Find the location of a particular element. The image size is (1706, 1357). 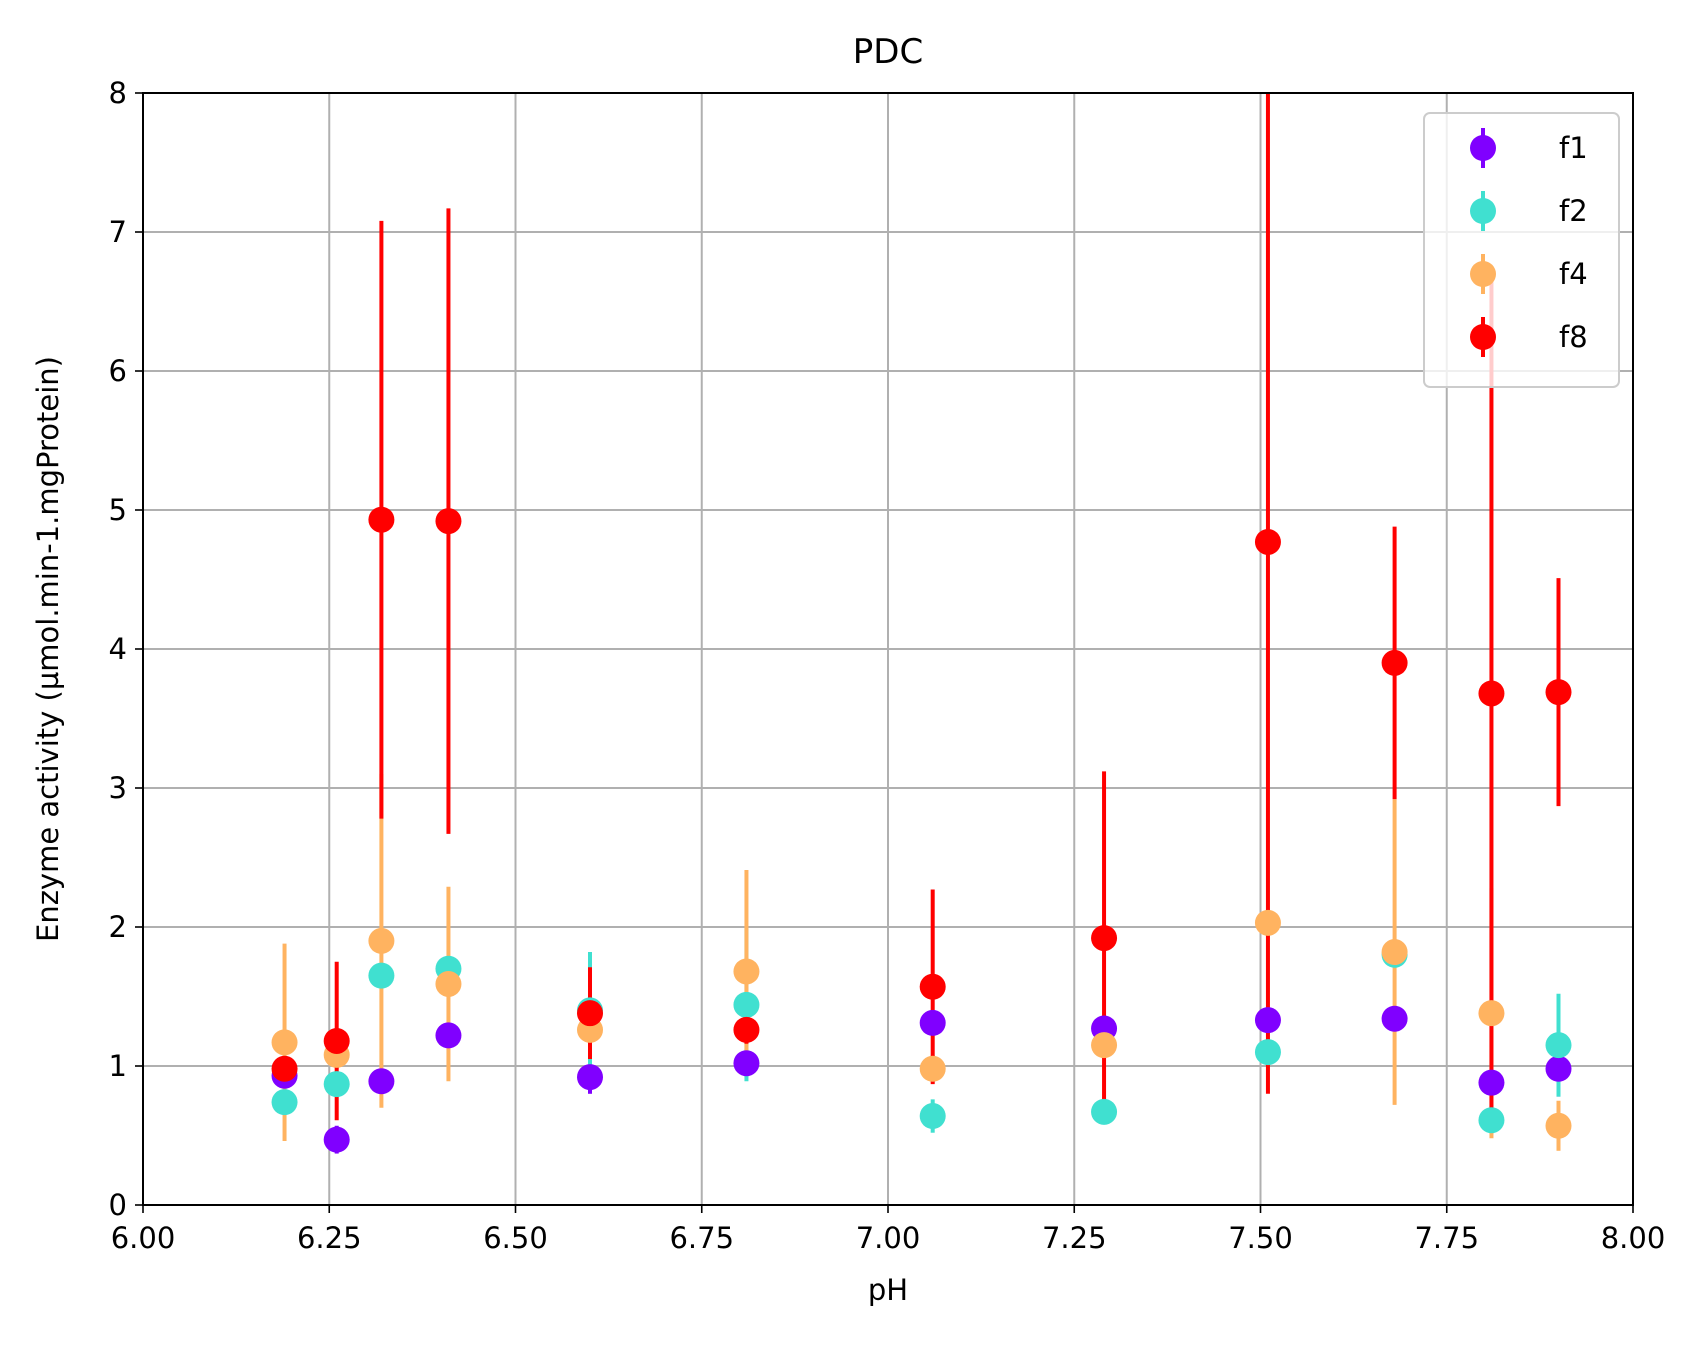

legend-box is located at coordinates (1521, 250).